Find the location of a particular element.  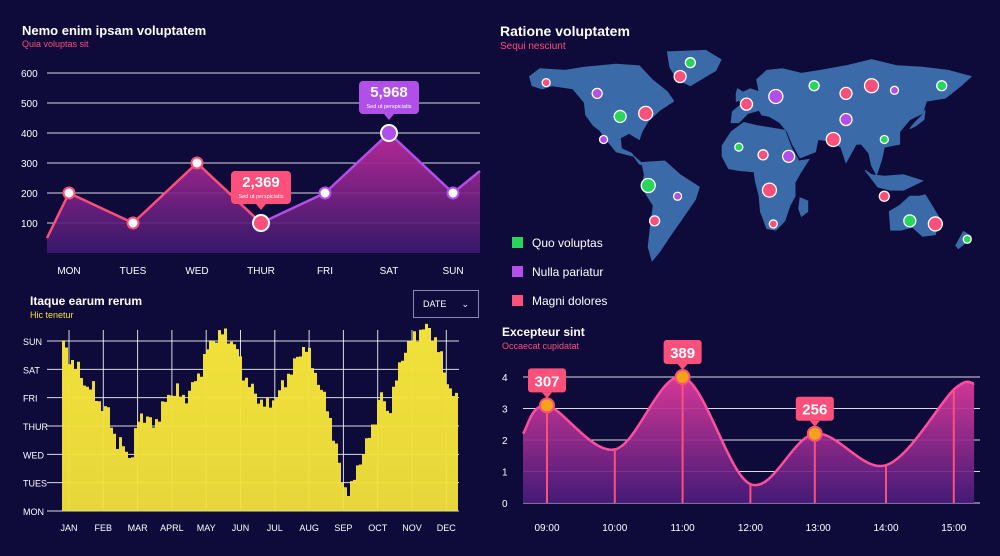

callout-value: 256 is located at coordinates (814, 410).